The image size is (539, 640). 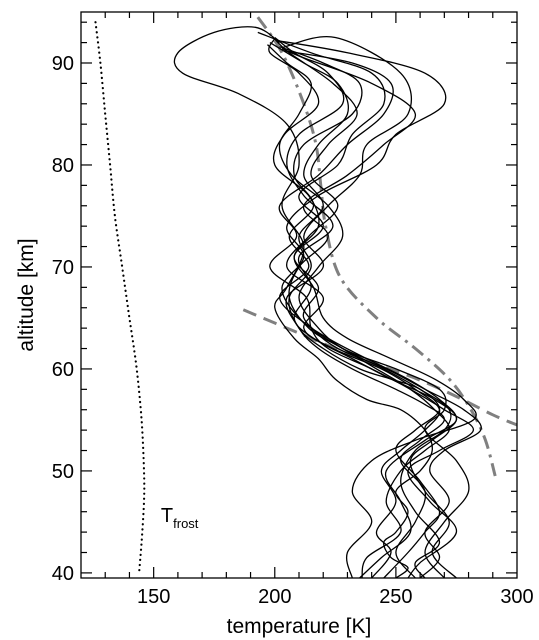 What do you see at coordinates (516, 597) in the screenshot?
I see `x-tick-label-300: 300` at bounding box center [516, 597].